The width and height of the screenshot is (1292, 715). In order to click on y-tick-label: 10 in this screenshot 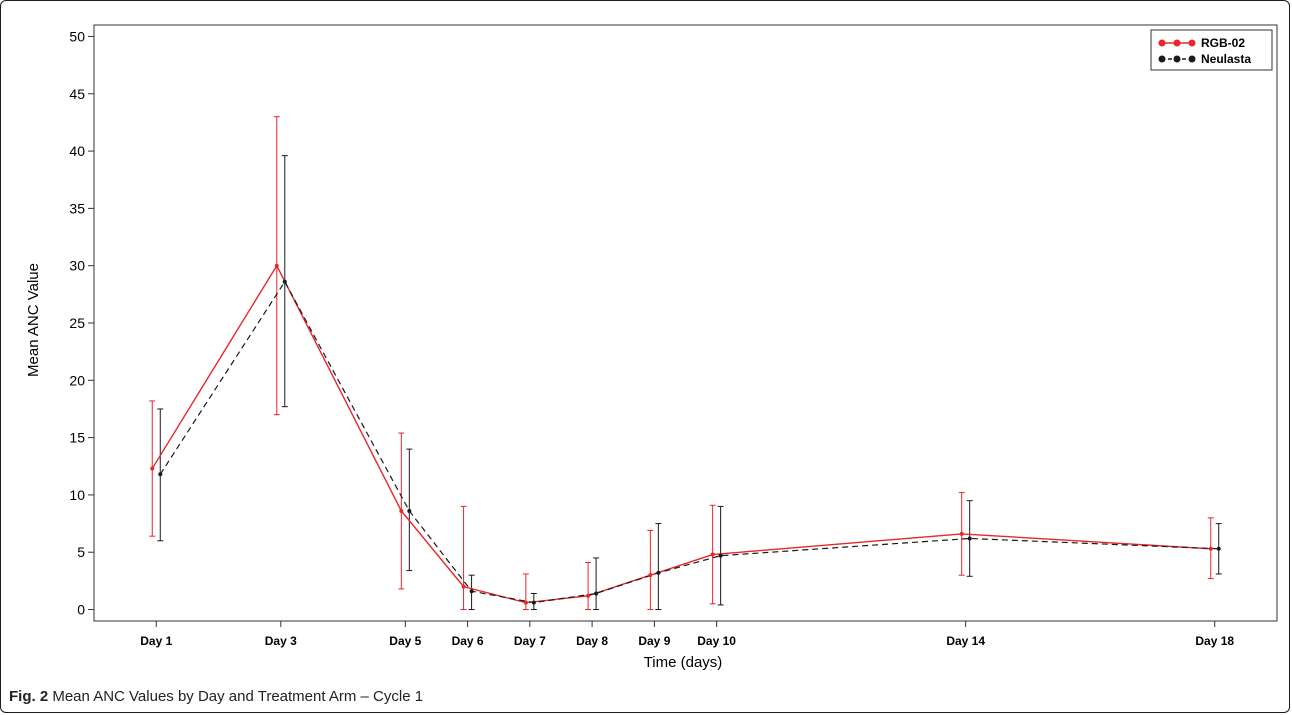, I will do `click(77, 495)`.